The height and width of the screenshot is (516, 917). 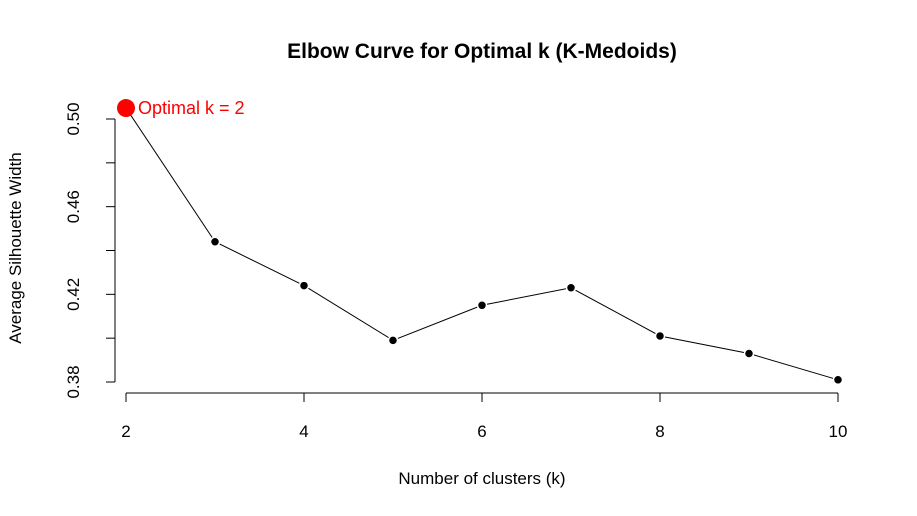 What do you see at coordinates (15, 248) in the screenshot?
I see `y-axis-label: Average Silhouette Width` at bounding box center [15, 248].